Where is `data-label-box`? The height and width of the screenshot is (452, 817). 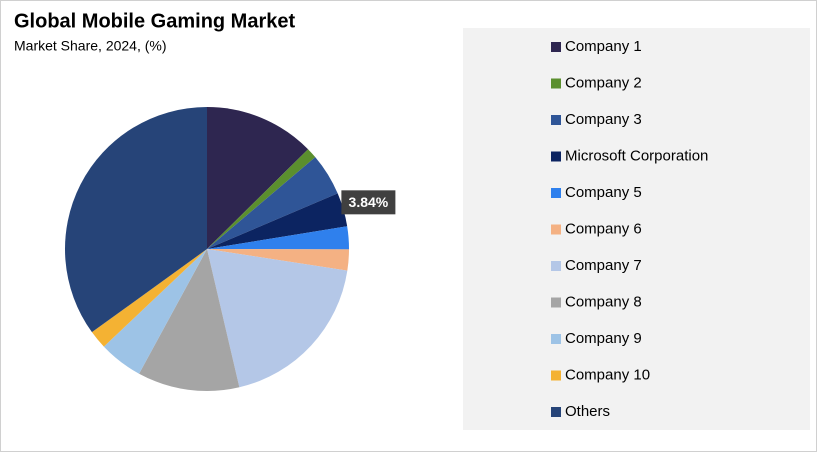 data-label-box is located at coordinates (368, 202).